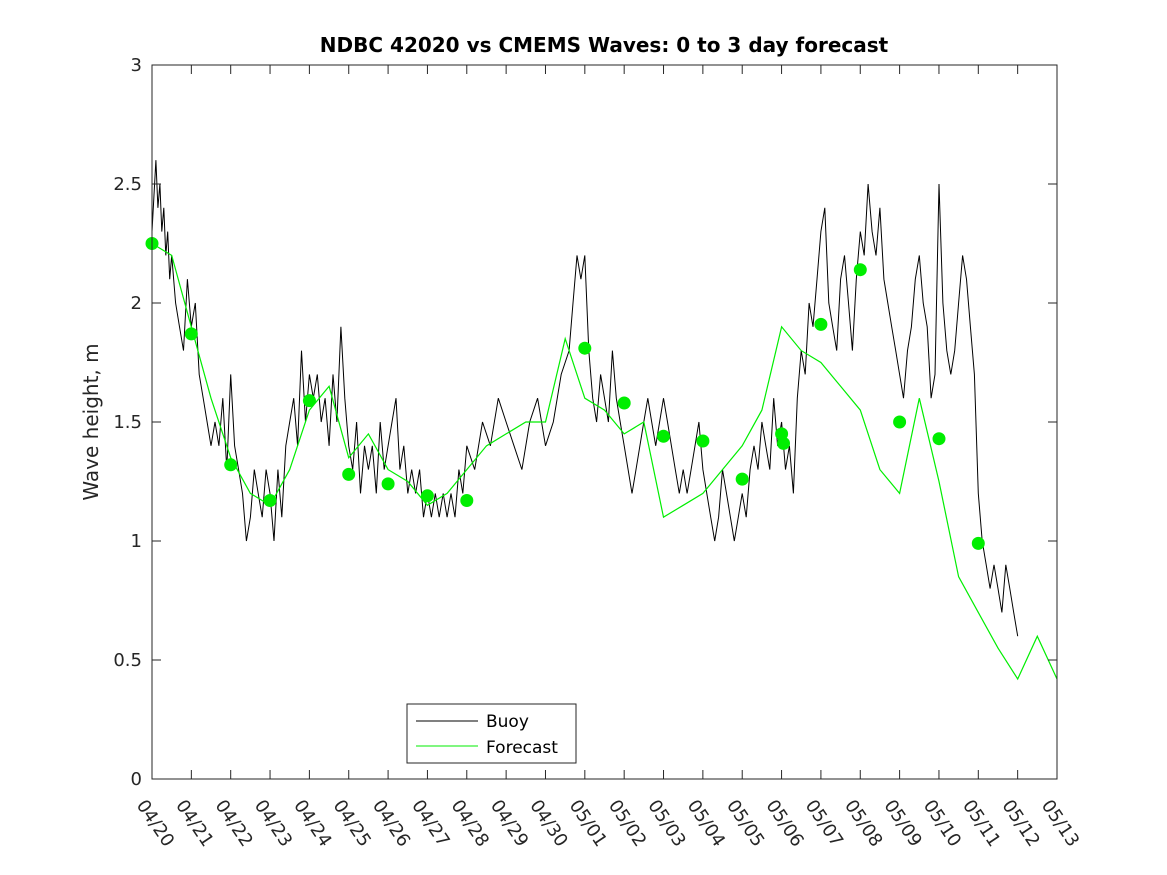 The image size is (1167, 875). What do you see at coordinates (136, 541) in the screenshot?
I see `y-tick-label: 1` at bounding box center [136, 541].